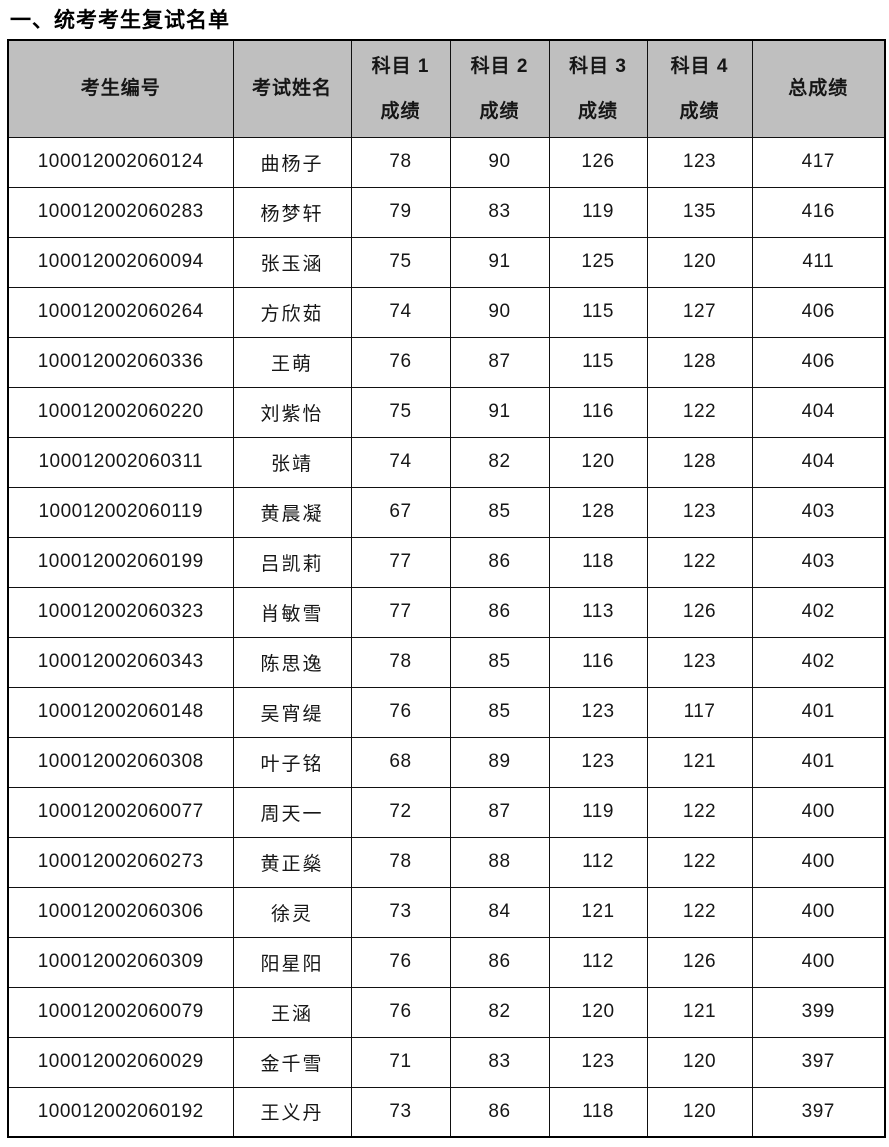 The height and width of the screenshot is (1147, 889). I want to click on candidate-name-cell: 张玉涵, so click(292, 262).